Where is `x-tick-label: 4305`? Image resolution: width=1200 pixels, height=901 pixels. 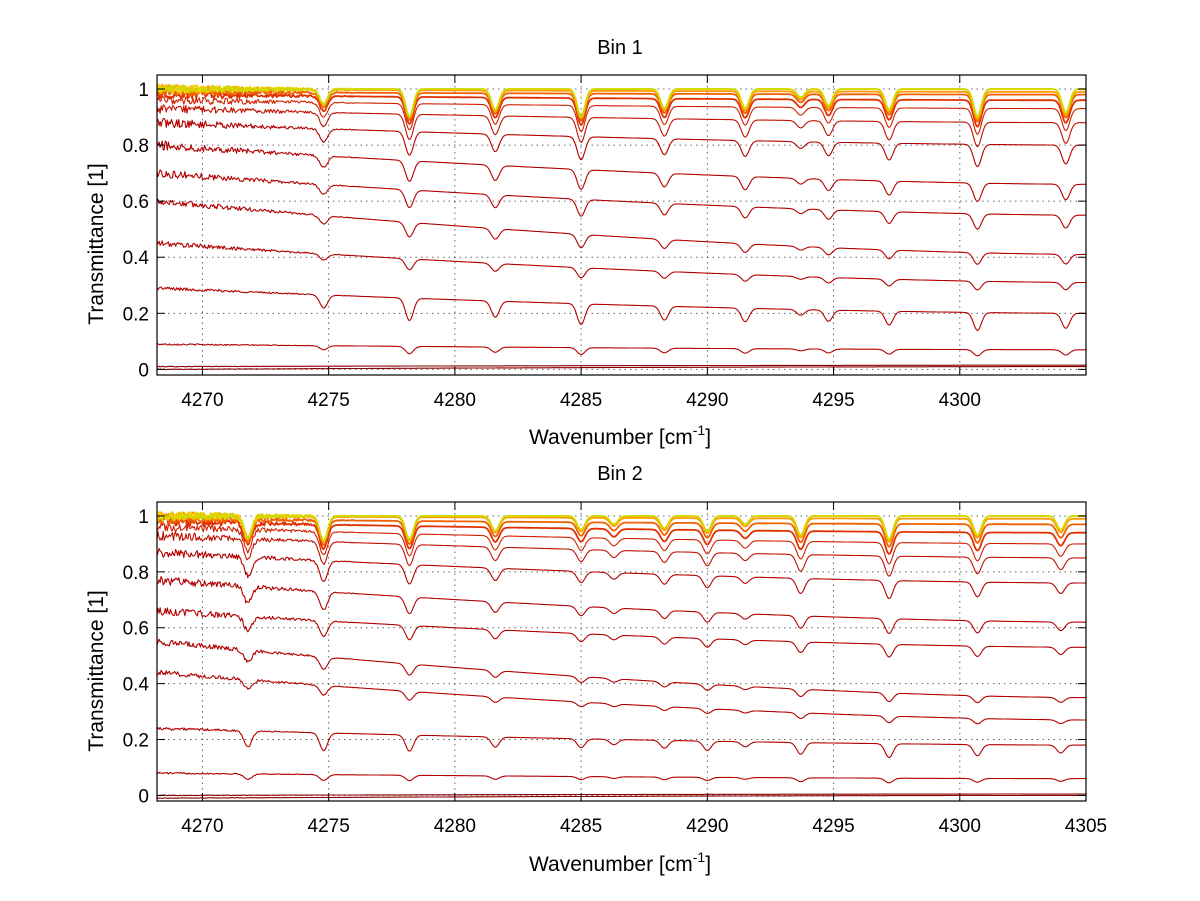 x-tick-label: 4305 is located at coordinates (1086, 826).